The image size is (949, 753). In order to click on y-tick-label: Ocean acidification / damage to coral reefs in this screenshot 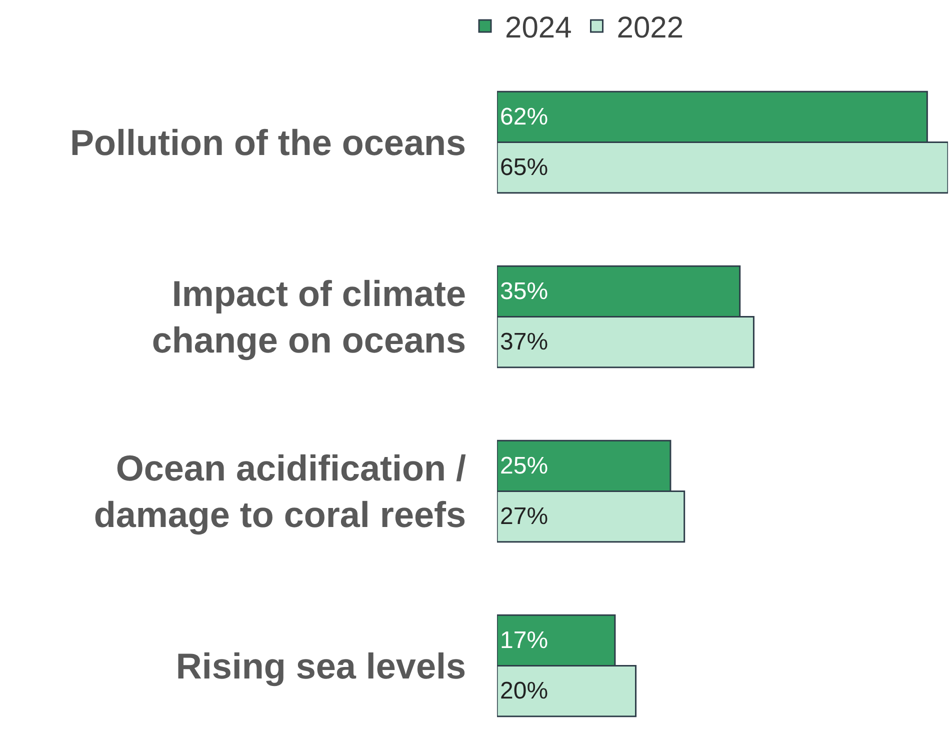, I will do `click(280, 491)`.